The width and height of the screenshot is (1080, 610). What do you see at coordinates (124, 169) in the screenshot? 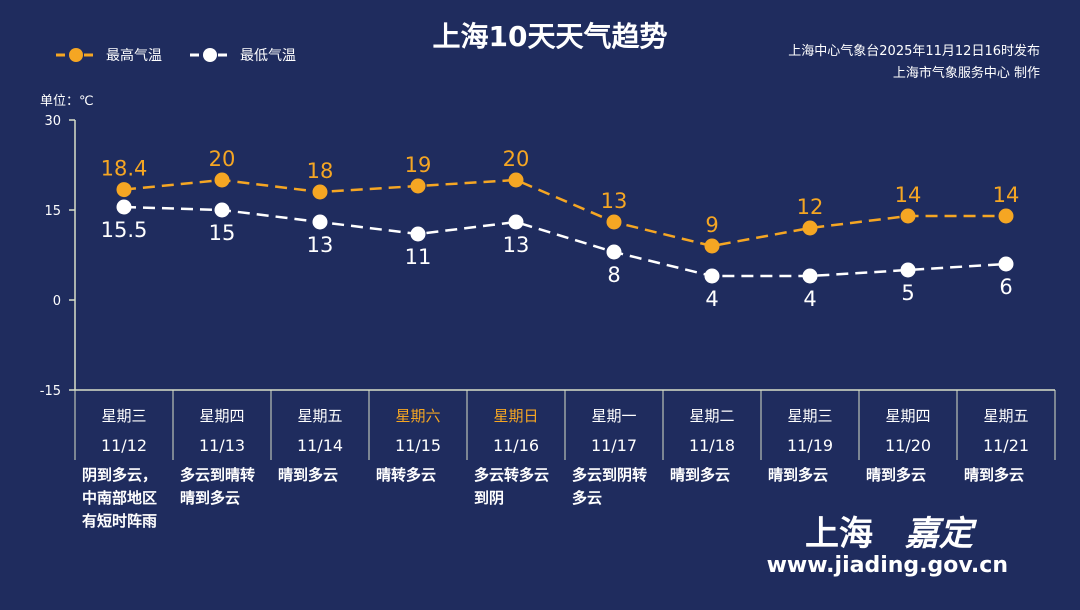
I see `high-temp-label: 18.4` at bounding box center [124, 169].